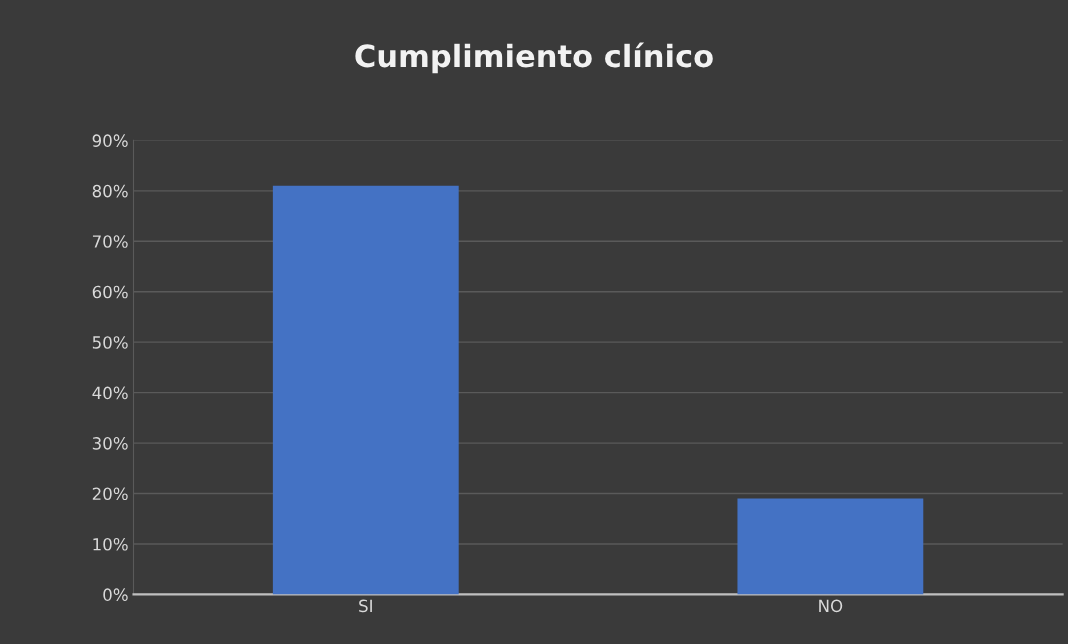 Image resolution: width=1068 pixels, height=644 pixels. What do you see at coordinates (831, 606) in the screenshot?
I see `x-tick-label: NO` at bounding box center [831, 606].